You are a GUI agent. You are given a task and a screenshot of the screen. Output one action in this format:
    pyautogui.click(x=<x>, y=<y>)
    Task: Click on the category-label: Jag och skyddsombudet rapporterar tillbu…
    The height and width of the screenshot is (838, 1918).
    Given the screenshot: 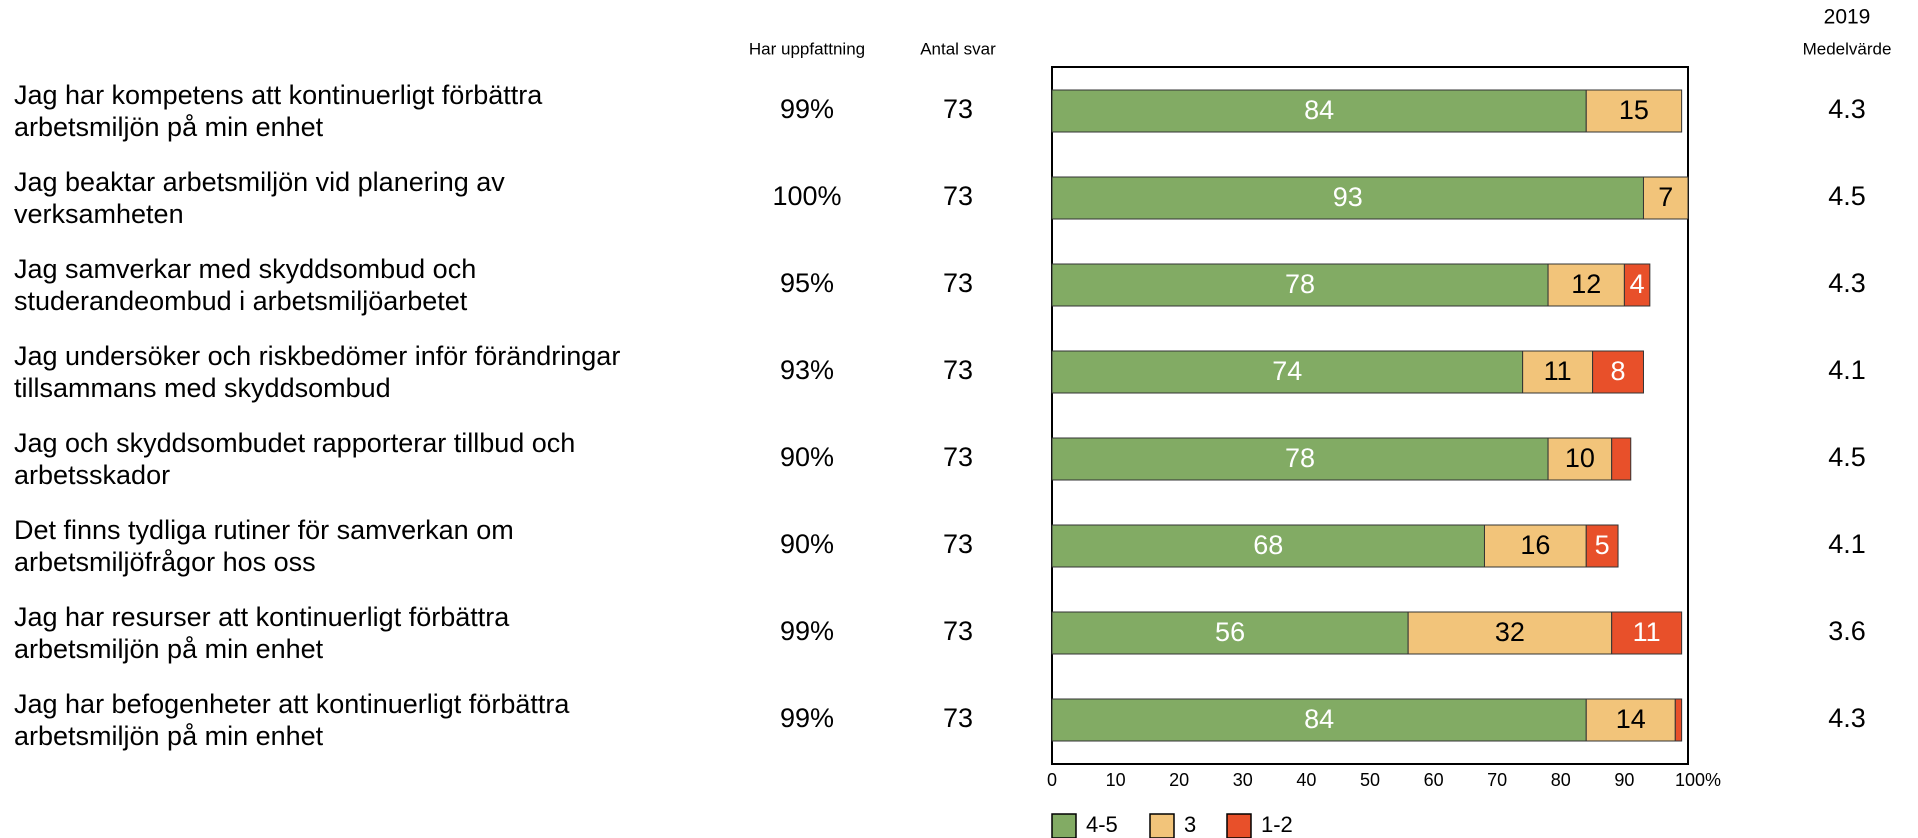 What is the action you would take?
    pyautogui.click(x=295, y=459)
    